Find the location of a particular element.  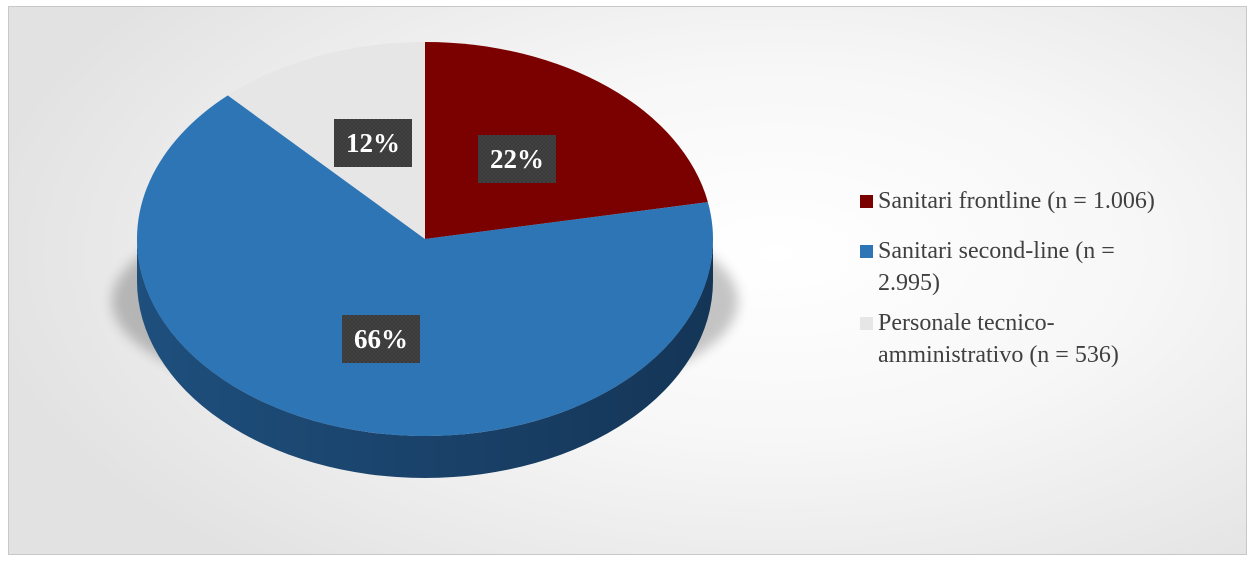

data-label-text: 12% is located at coordinates (373, 143).